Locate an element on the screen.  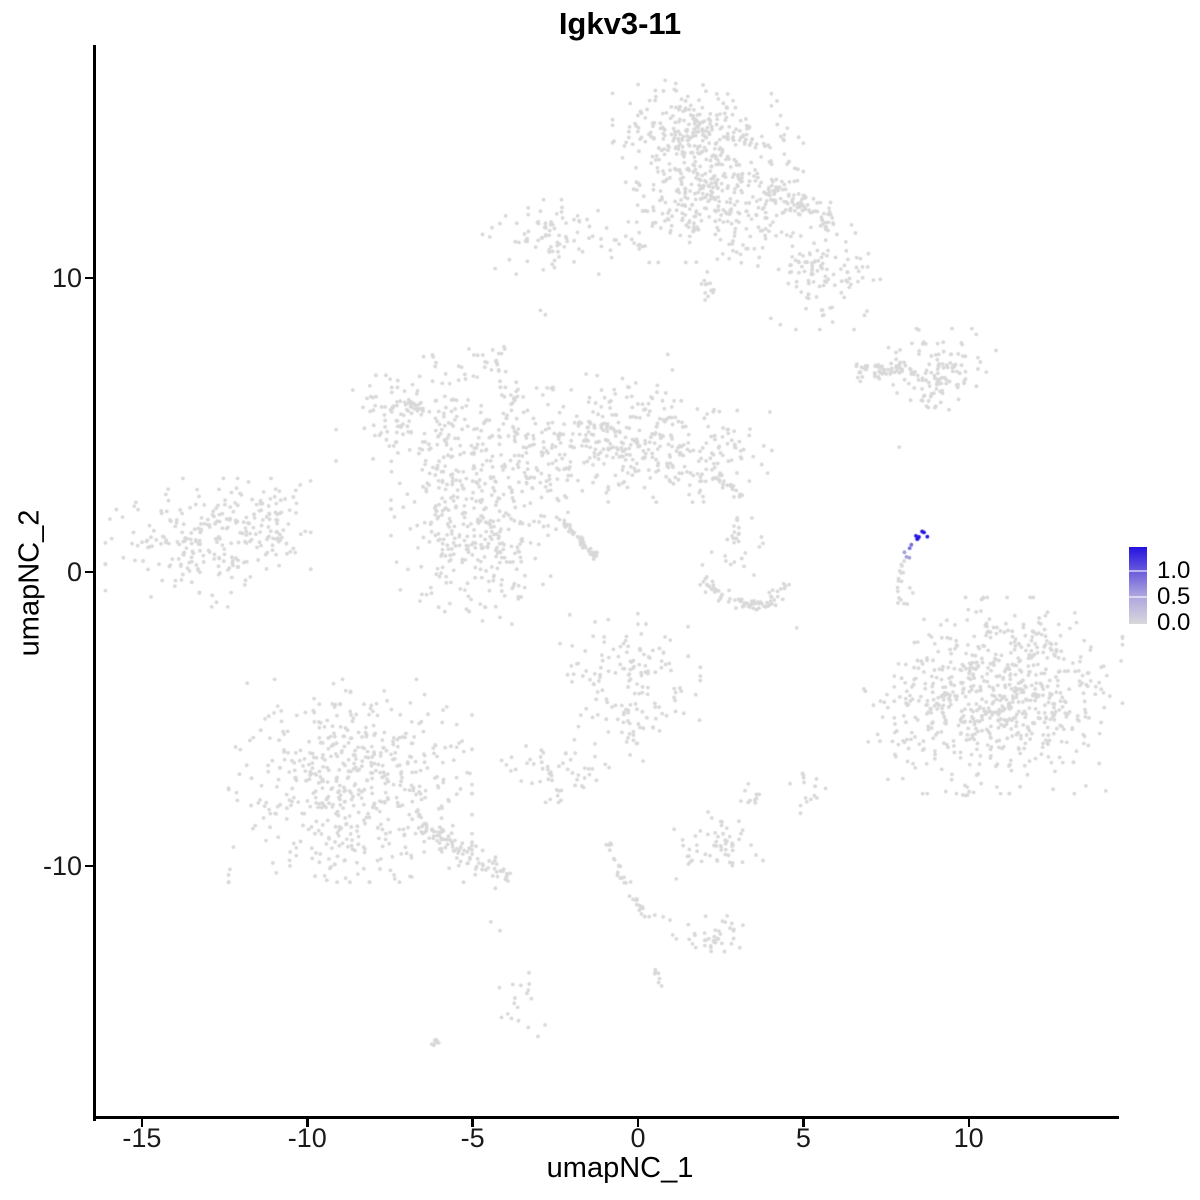
legend-label-0.0: 0.0 is located at coordinates (1174, 622).